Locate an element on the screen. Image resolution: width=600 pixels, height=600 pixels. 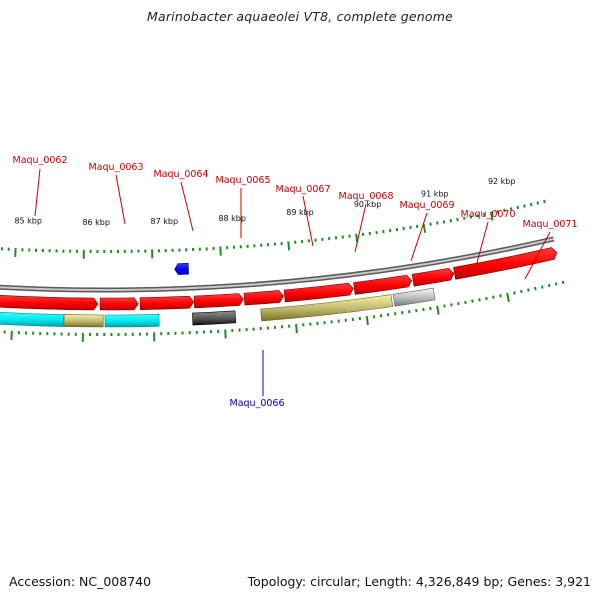
scale-label: 88 kbp is located at coordinates (232, 218).